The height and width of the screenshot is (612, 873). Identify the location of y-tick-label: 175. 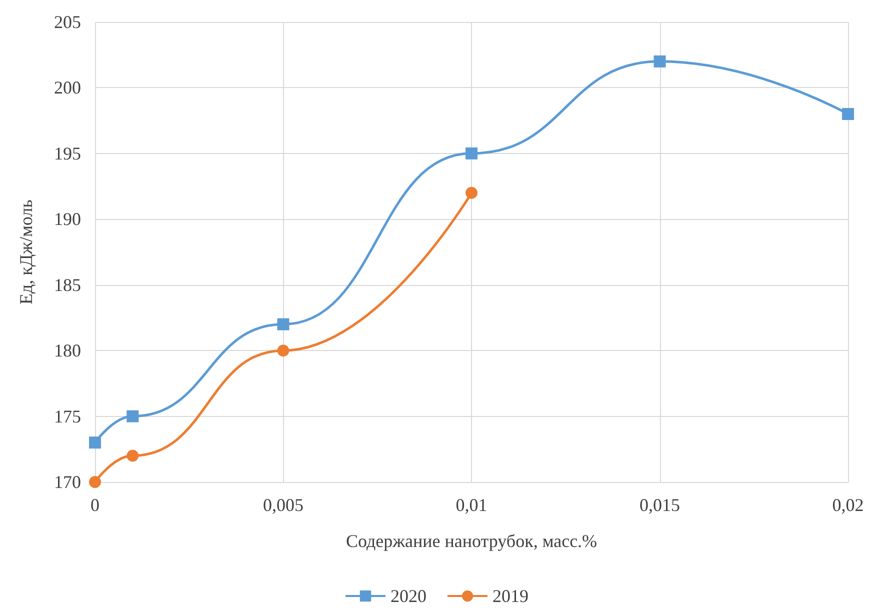
(67, 416).